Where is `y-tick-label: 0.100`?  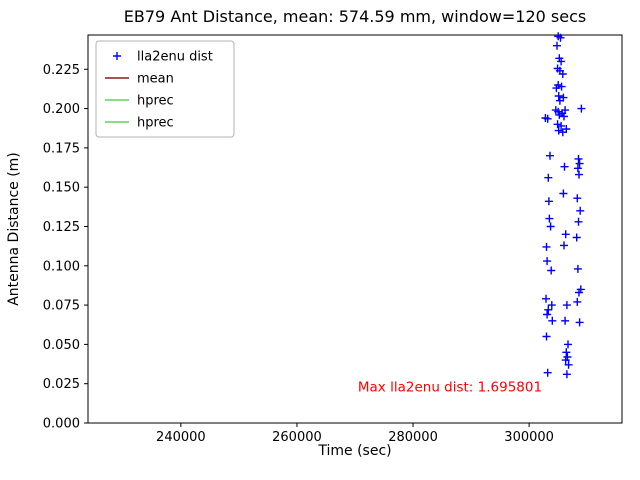
y-tick-label: 0.100 is located at coordinates (61, 266).